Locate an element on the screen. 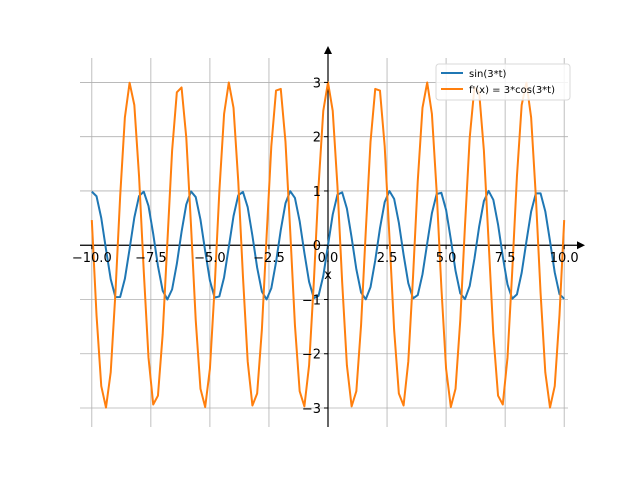 The width and height of the screenshot is (640, 480). legend: sin(3*t) f'(x) = 3*cos(3*t) is located at coordinates (503, 82).